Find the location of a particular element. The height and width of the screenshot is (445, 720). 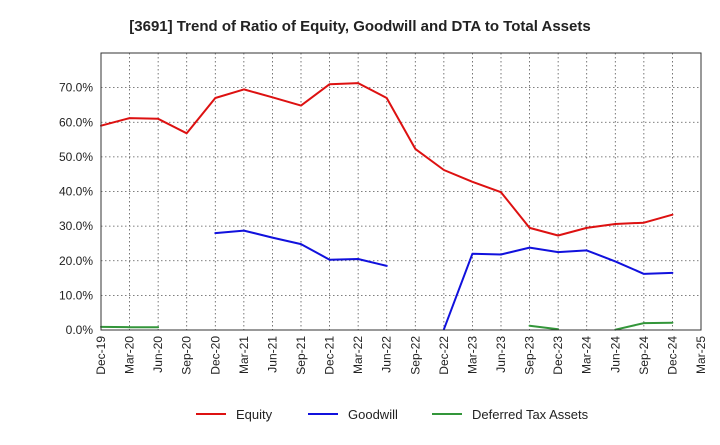

x-tick-label: Jun-20 is located at coordinates (158, 354).